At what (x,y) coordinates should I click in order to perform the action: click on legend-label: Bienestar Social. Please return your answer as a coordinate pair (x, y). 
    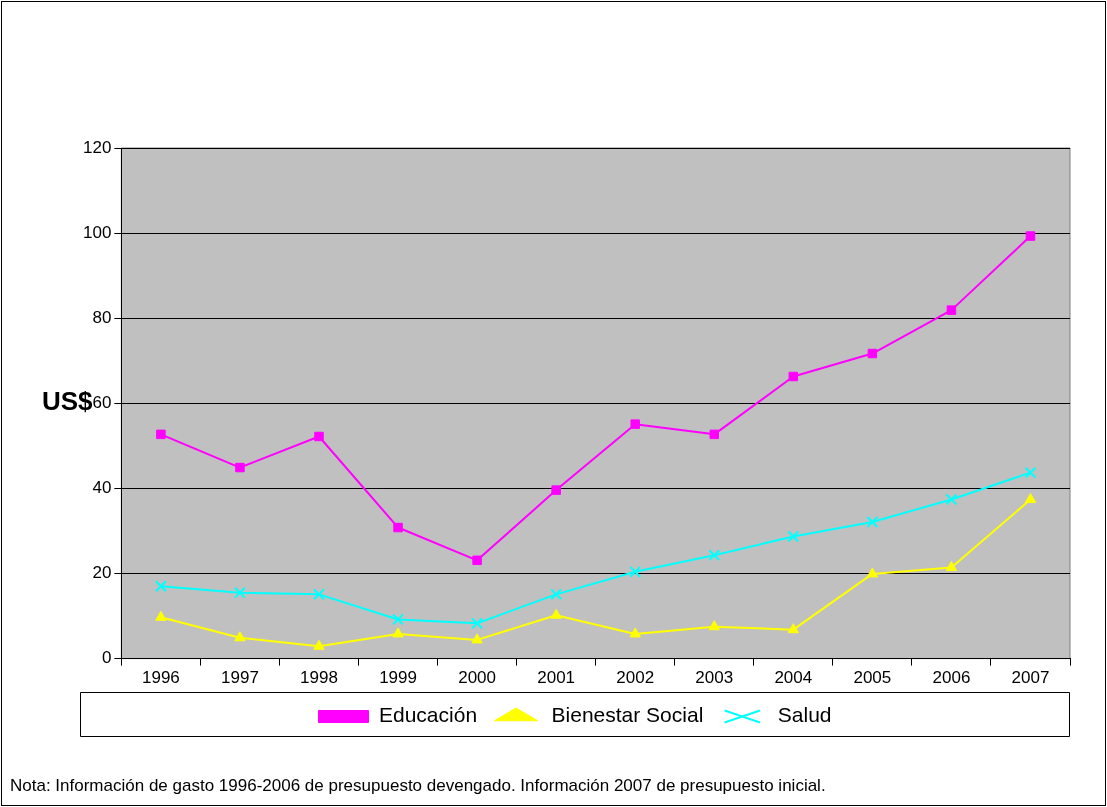
    Looking at the image, I should click on (627, 715).